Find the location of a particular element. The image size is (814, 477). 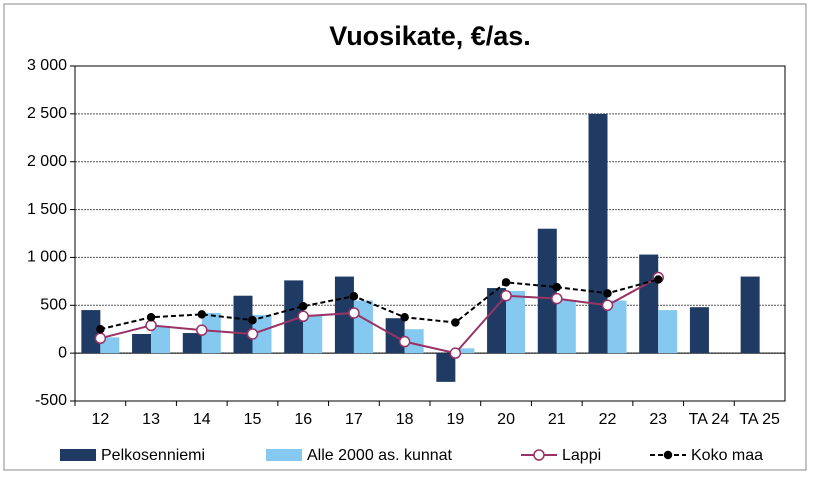

y-tick-label: 2 000 is located at coordinates (47, 161).